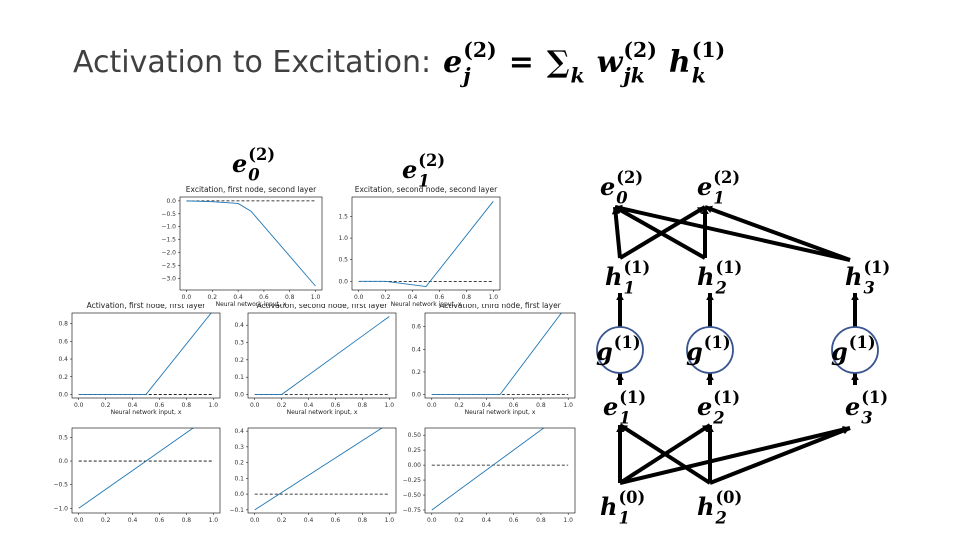 This screenshot has height=540, width=960. What do you see at coordinates (680, 62) in the screenshot?
I see `math-symbol: h` at bounding box center [680, 62].